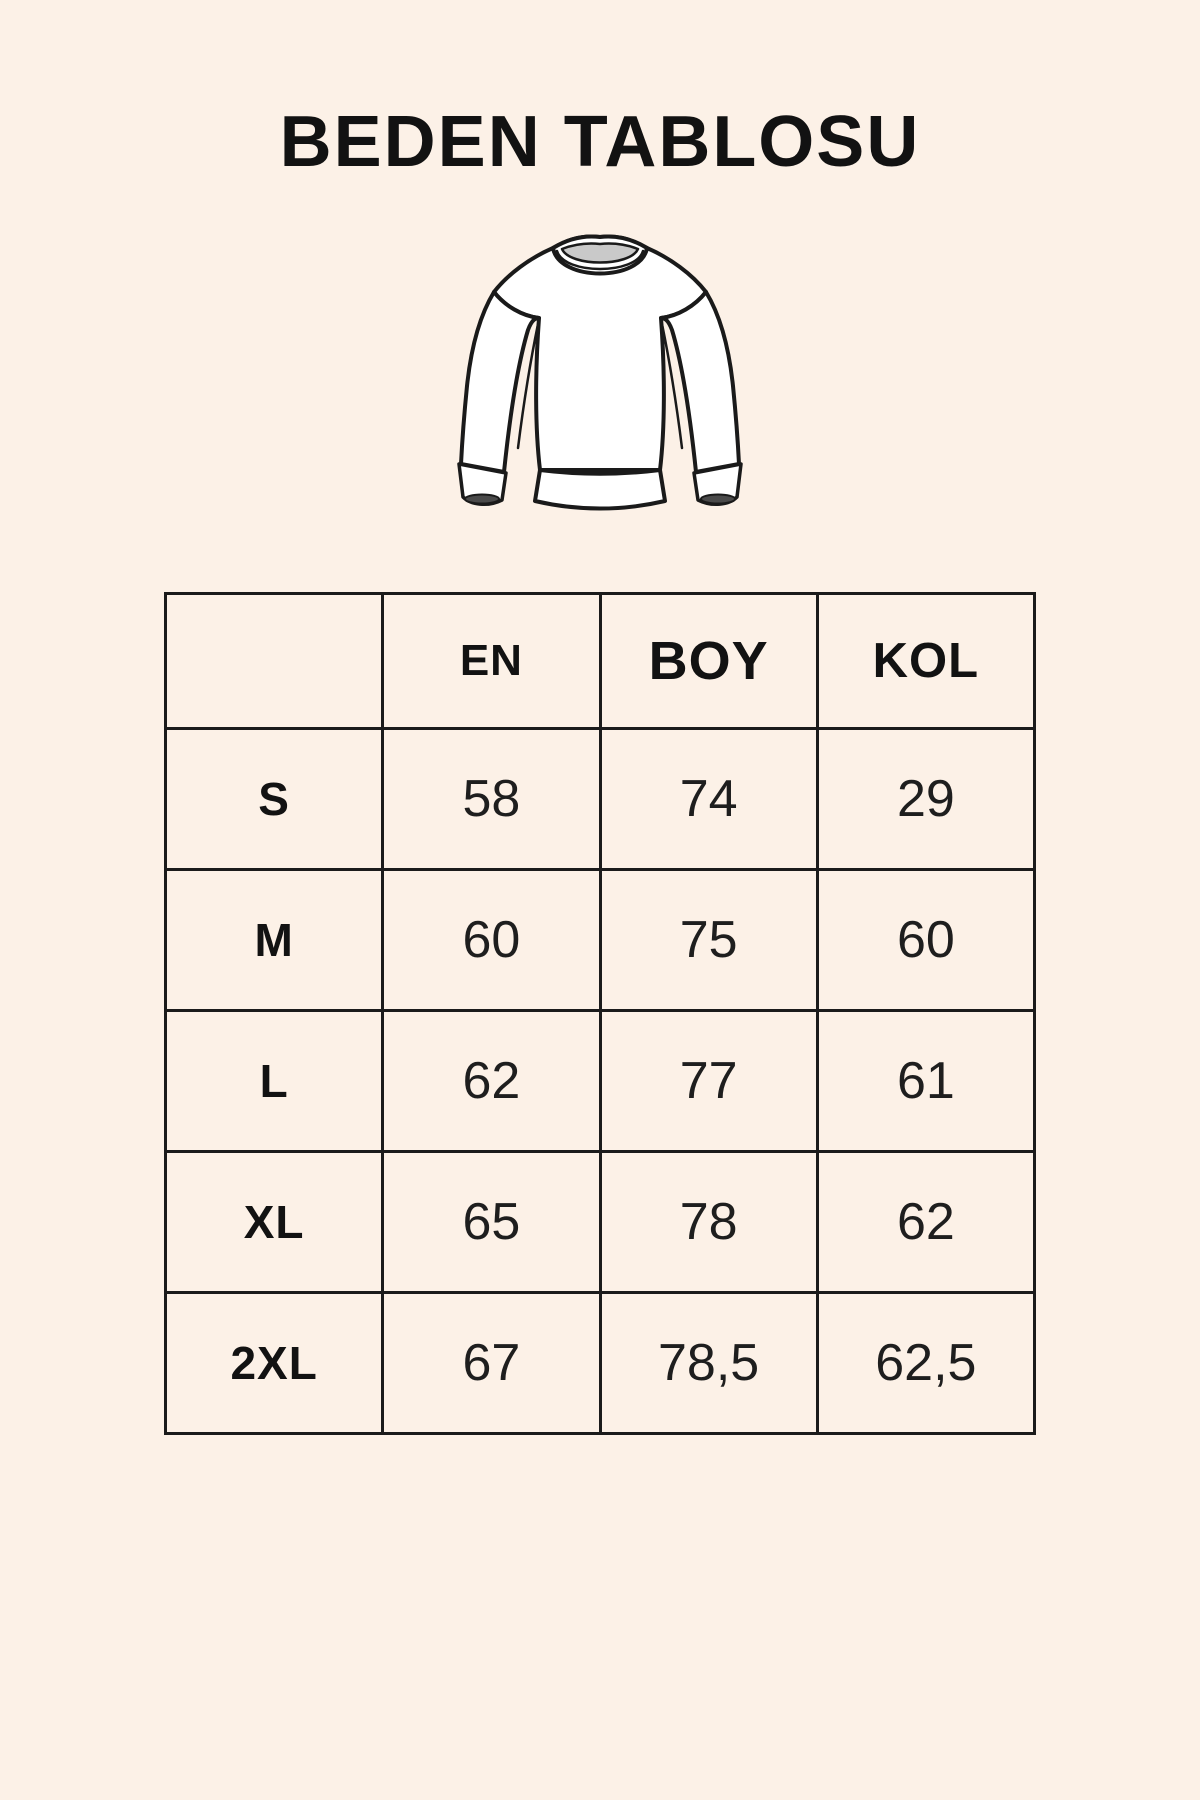 This screenshot has height=1800, width=1200. What do you see at coordinates (491, 940) in the screenshot?
I see `value-en: 60` at bounding box center [491, 940].